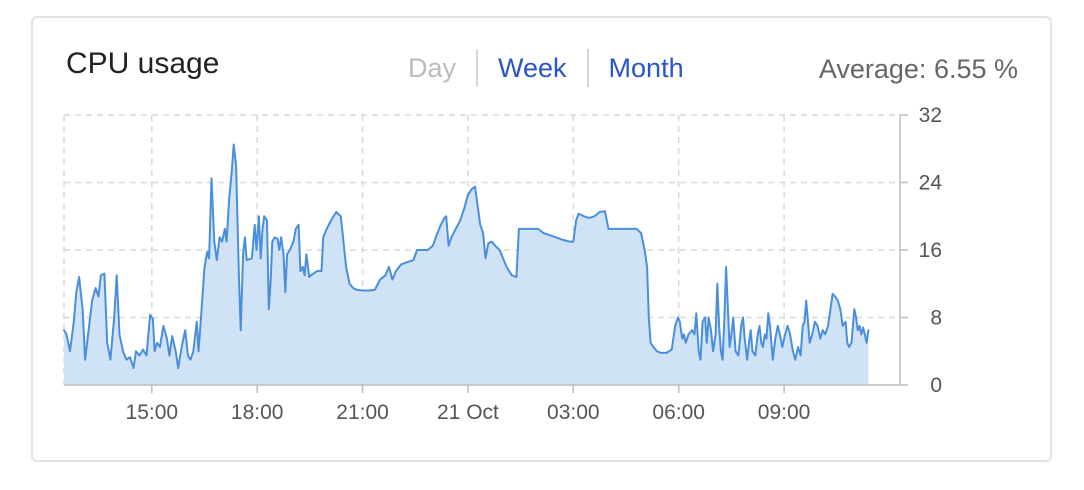 The height and width of the screenshot is (490, 1084). I want to click on x-tick-label: 15:00, so click(152, 412).